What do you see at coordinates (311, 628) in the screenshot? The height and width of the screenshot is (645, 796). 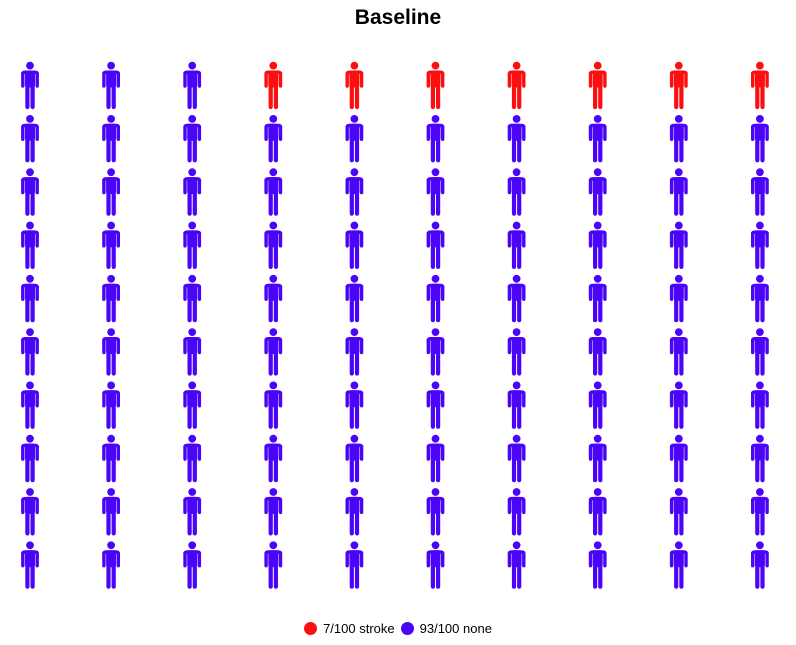 I see `legend-swatch-stroke` at bounding box center [311, 628].